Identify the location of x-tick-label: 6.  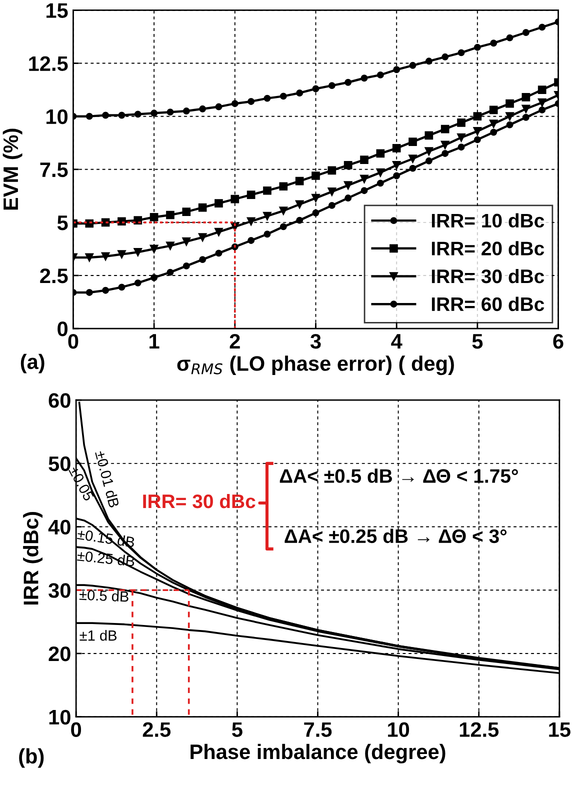
(558, 341).